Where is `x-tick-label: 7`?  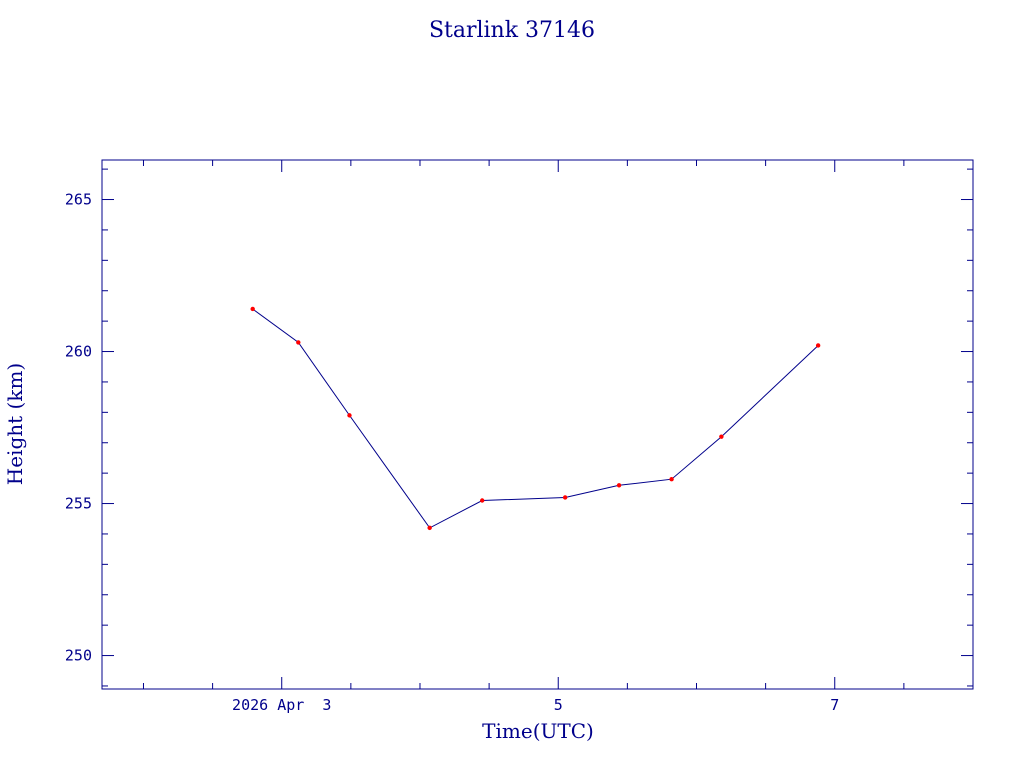 x-tick-label: 7 is located at coordinates (834, 705).